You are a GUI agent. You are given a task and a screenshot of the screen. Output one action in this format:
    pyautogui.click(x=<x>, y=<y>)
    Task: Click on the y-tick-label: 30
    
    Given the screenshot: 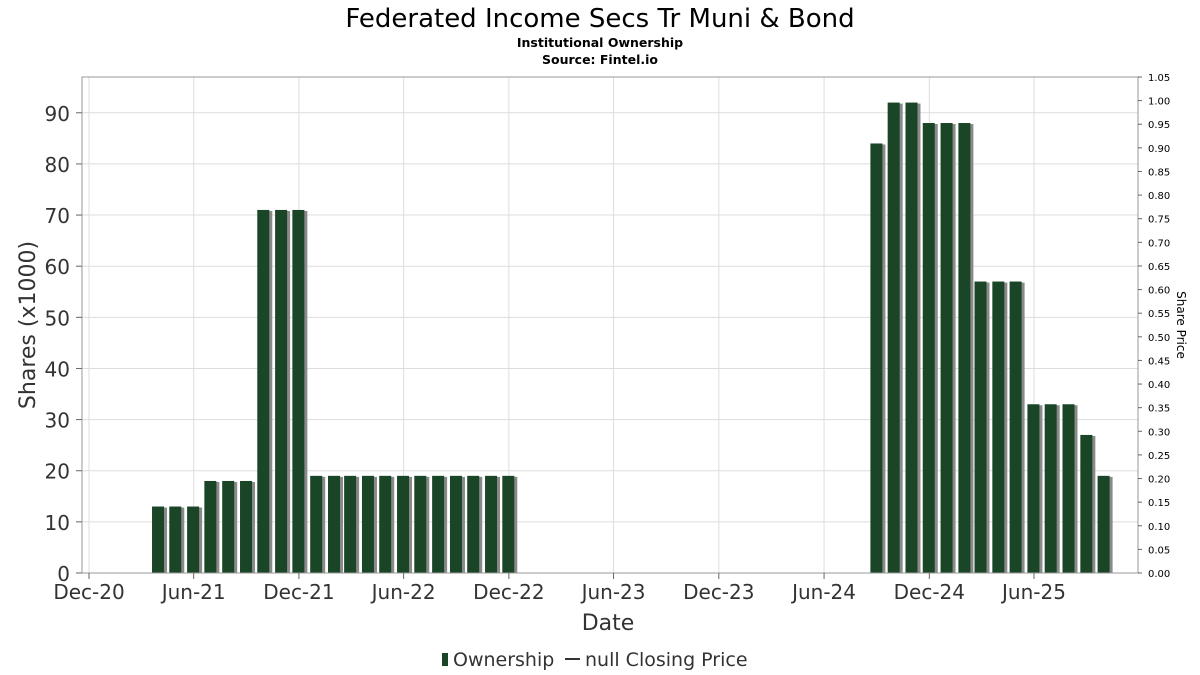 What is the action you would take?
    pyautogui.click(x=57, y=421)
    